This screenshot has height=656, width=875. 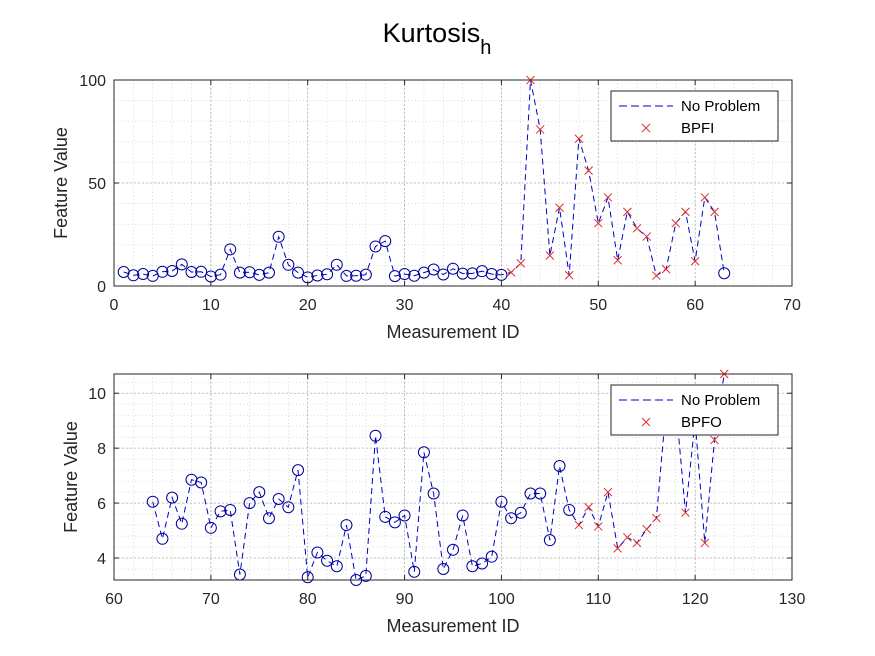 I want to click on y-axis-label: Feature Value, so click(x=61, y=183).